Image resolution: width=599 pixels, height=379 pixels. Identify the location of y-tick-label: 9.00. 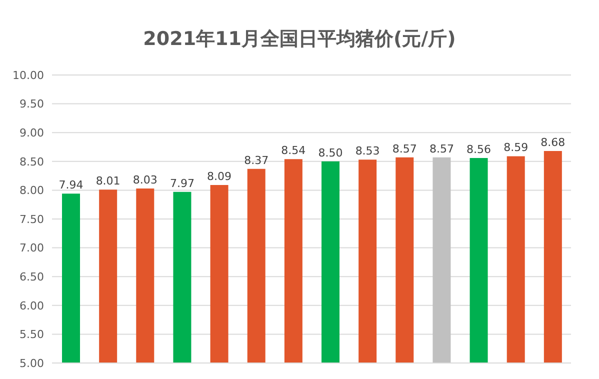
(32, 133).